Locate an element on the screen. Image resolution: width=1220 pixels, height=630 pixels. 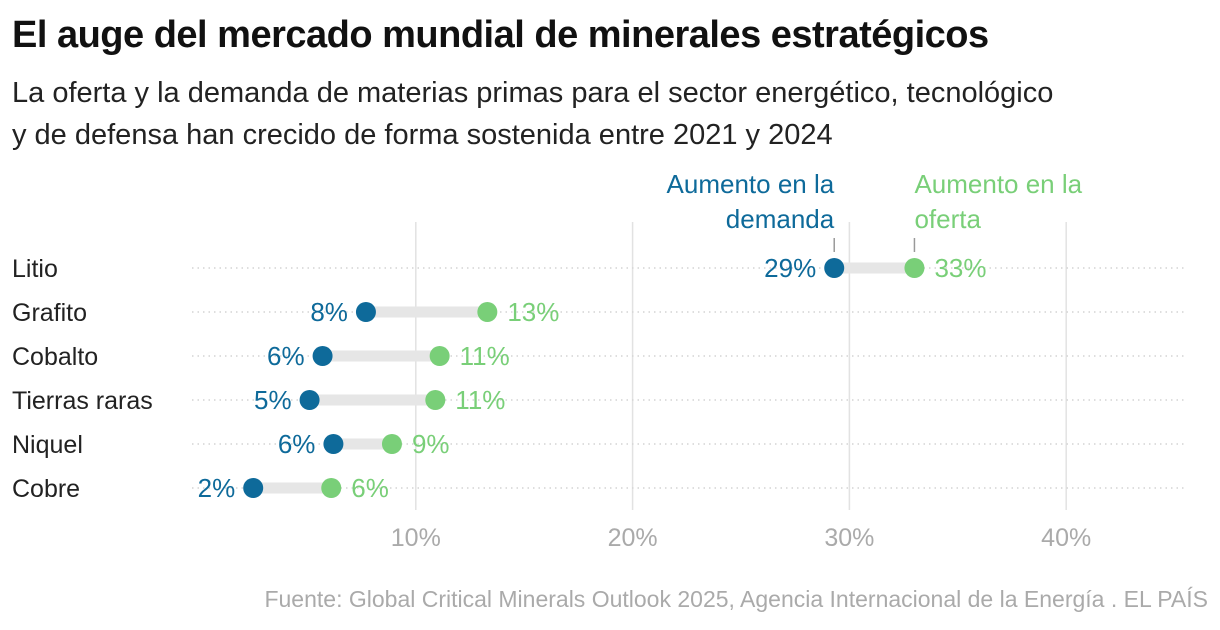
legend-supply-line-2: oferta is located at coordinates (947, 219).